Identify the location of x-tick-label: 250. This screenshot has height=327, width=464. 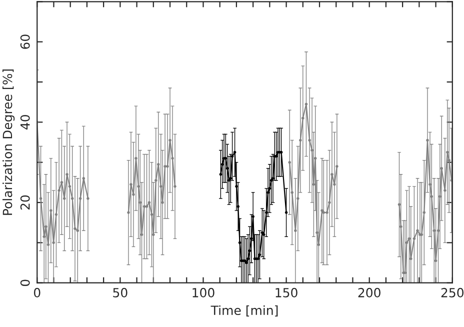
(452, 293).